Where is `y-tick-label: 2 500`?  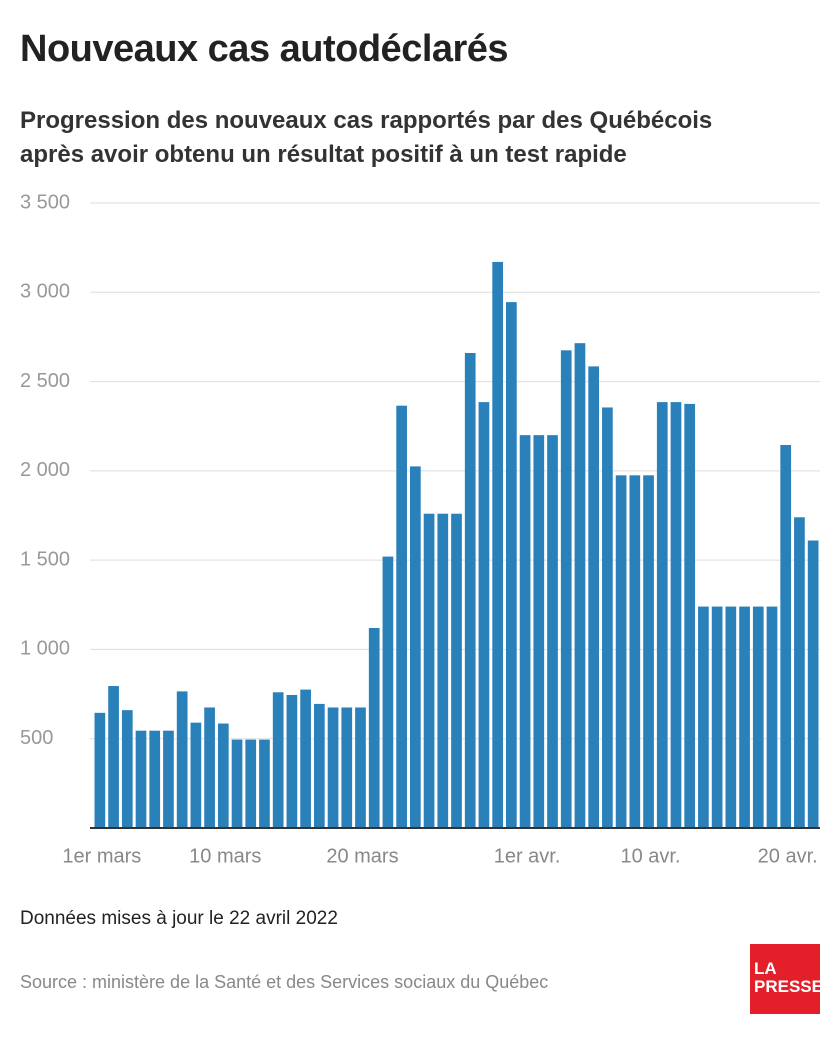
y-tick-label: 2 500 is located at coordinates (45, 381).